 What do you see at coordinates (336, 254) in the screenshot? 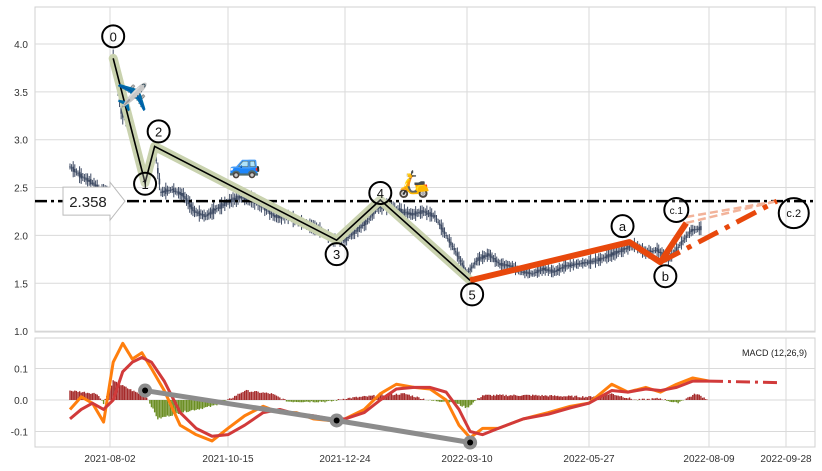
I see `wave-label: 3` at bounding box center [336, 254].